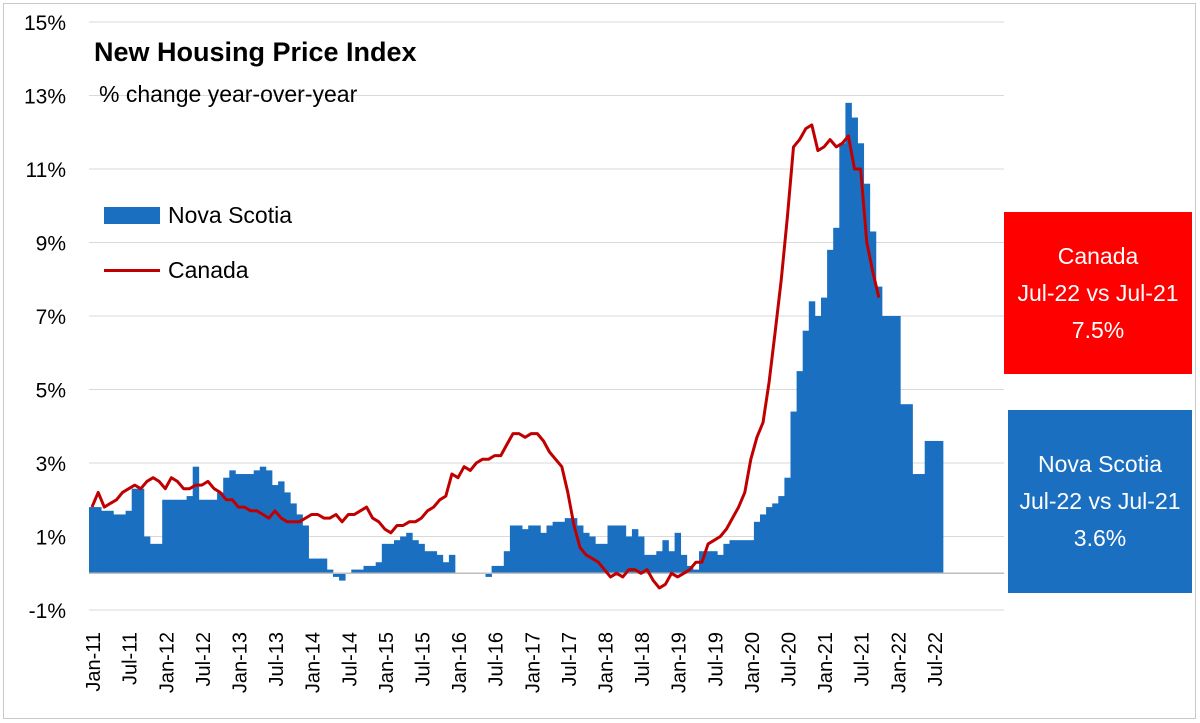 This screenshot has height=723, width=1200. Describe the element at coordinates (208, 269) in the screenshot. I see `legend-label-canada: Canada` at that location.